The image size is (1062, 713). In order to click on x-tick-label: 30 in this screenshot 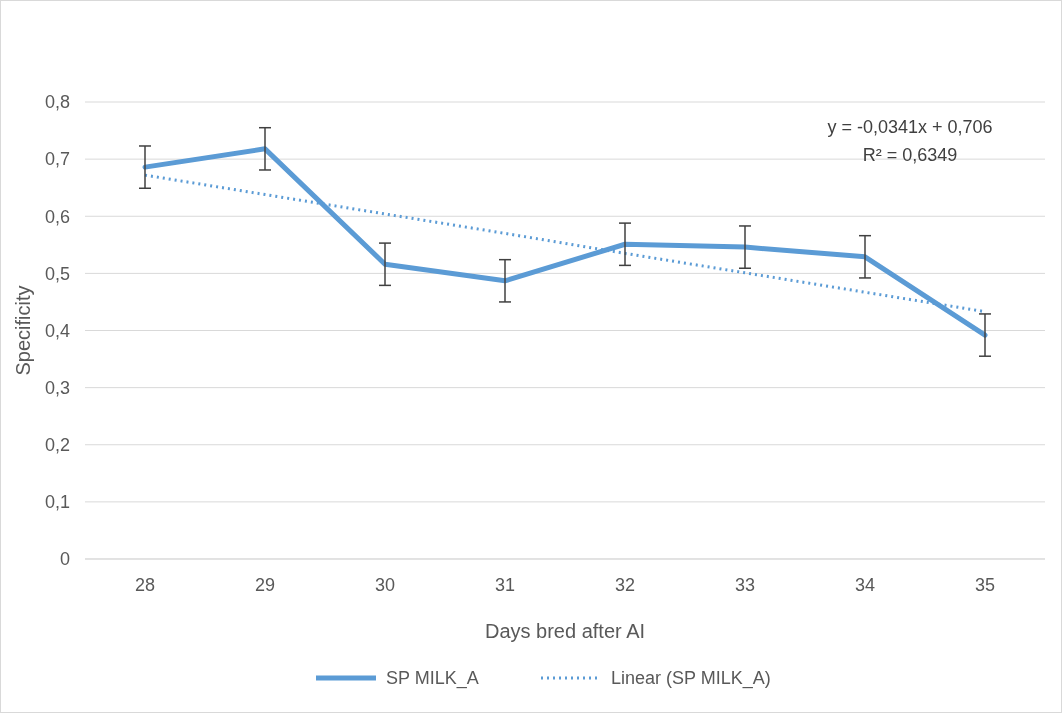, I will do `click(385, 585)`.